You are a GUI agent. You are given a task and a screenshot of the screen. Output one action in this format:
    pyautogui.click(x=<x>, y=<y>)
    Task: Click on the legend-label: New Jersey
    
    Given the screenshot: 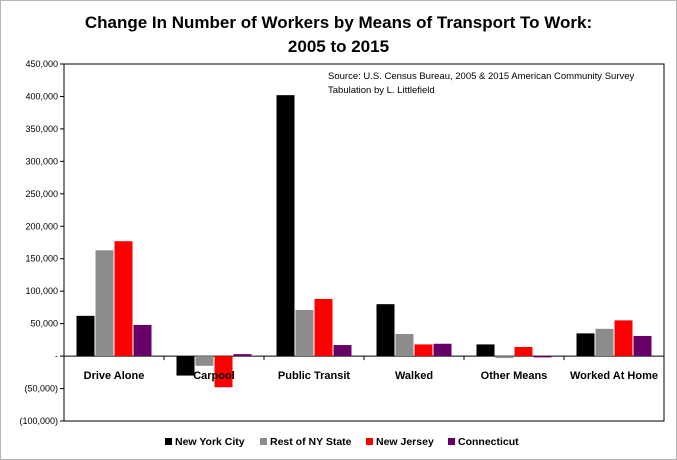 What is the action you would take?
    pyautogui.click(x=405, y=442)
    